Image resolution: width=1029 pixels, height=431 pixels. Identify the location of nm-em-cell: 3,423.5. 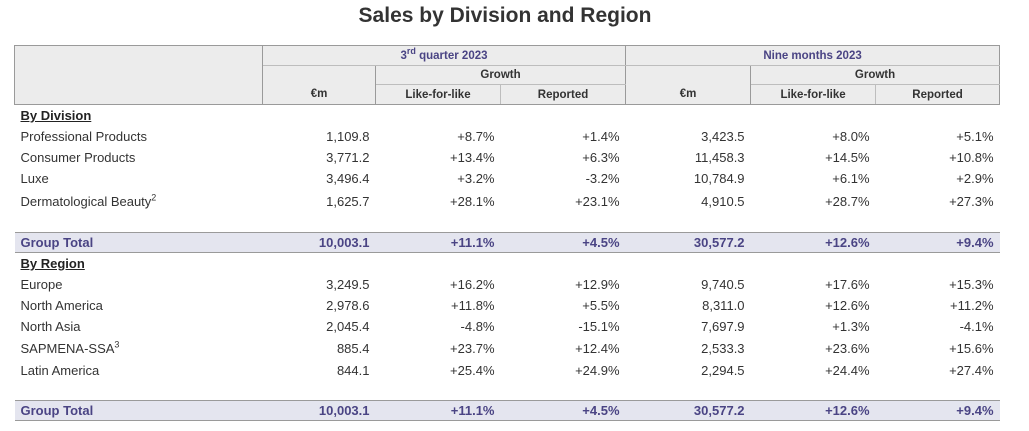
(723, 136).